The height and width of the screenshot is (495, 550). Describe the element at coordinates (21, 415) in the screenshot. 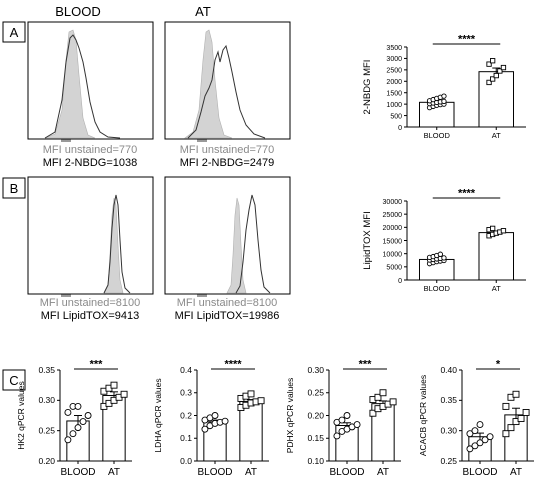

I see `y-axis-label: HK2 qPCR values` at that location.